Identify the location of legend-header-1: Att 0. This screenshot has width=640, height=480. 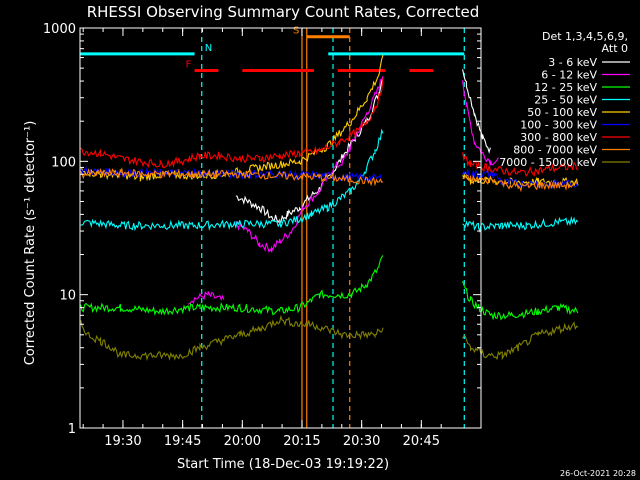
(615, 48).